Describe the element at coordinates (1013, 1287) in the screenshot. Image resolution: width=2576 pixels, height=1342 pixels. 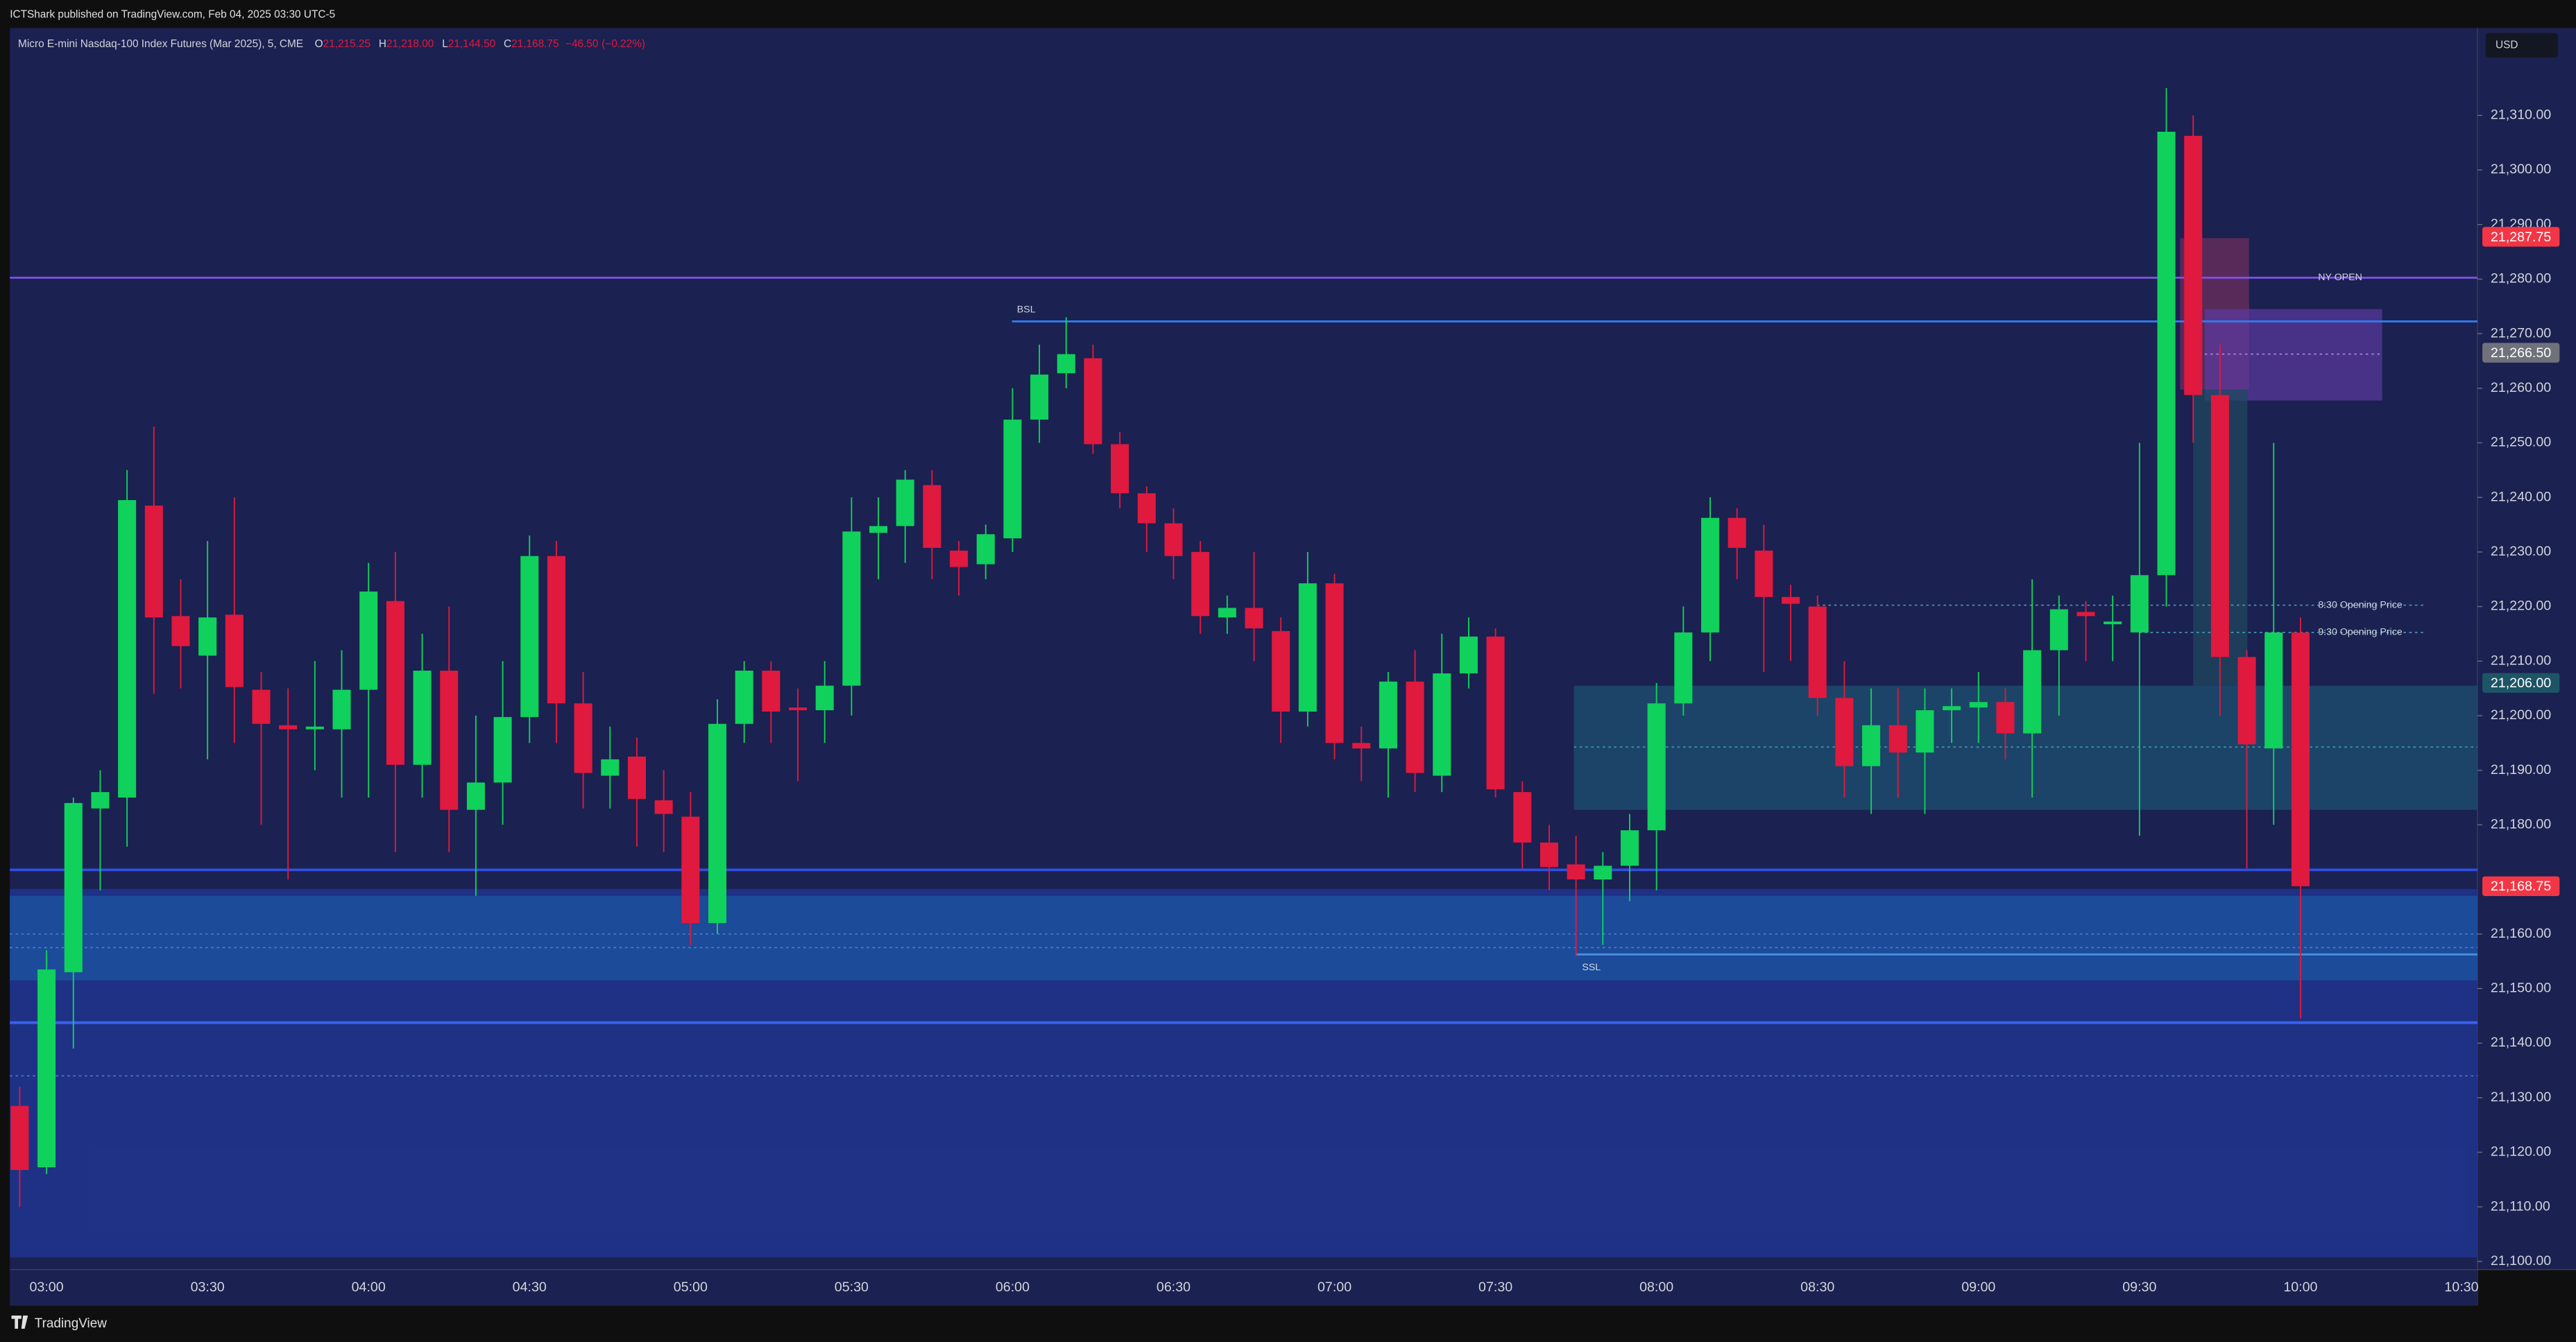
I see `x-tick-label: 06:00` at that location.